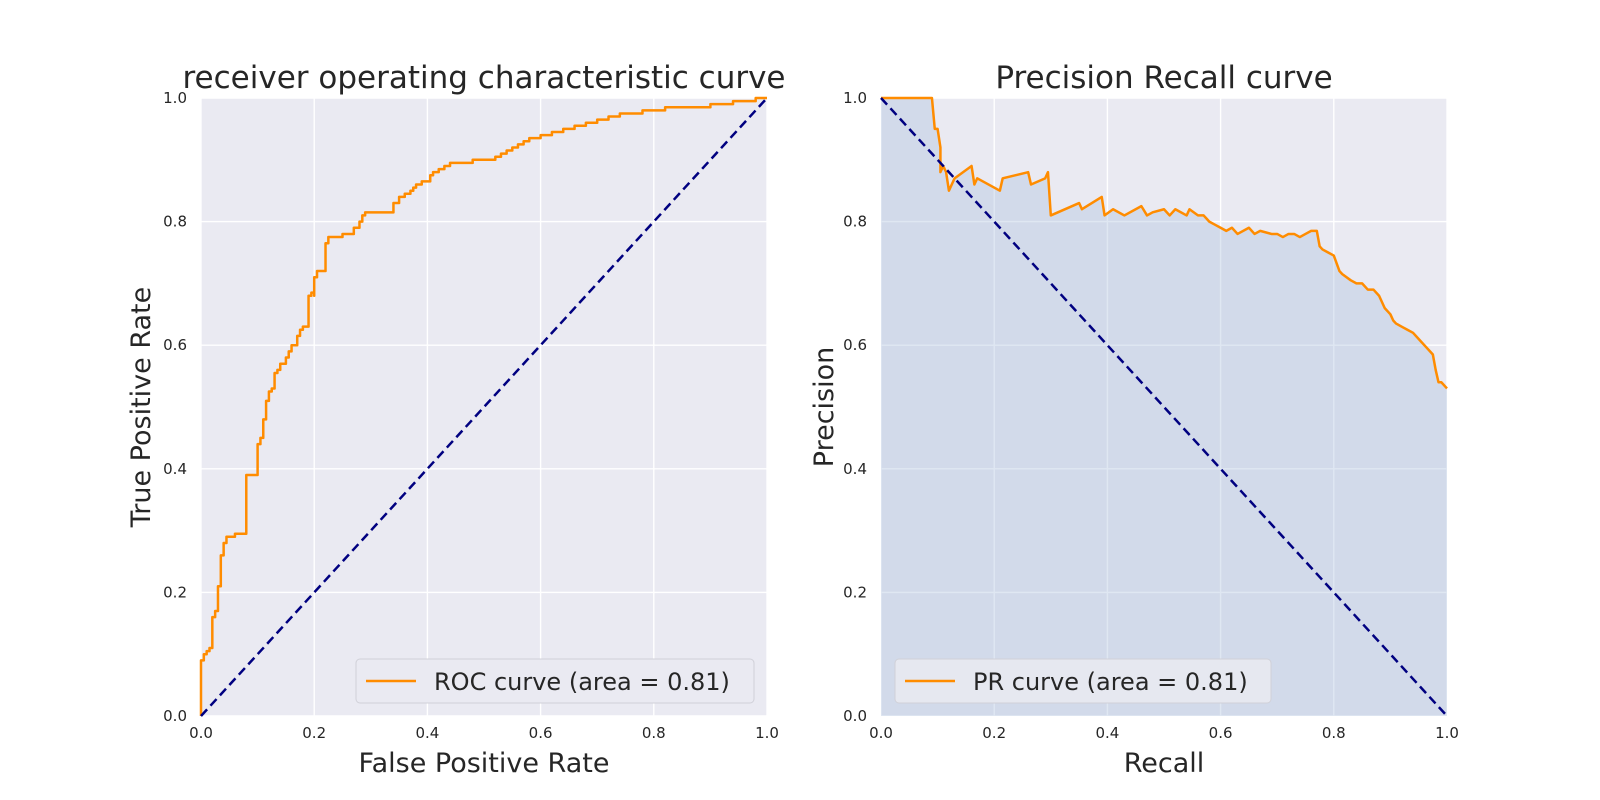 The image size is (1600, 800). What do you see at coordinates (767, 733) in the screenshot?
I see `roc-x-tick-label: 1.0` at bounding box center [767, 733].